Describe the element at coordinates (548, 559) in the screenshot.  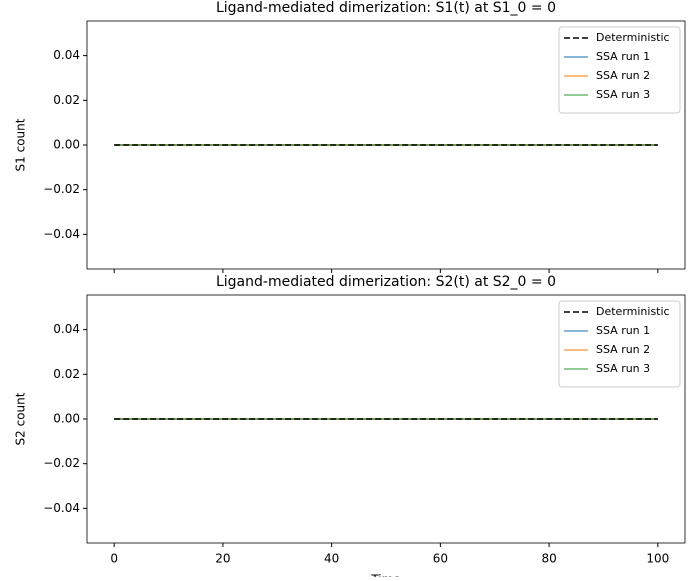
I see `x-tick-label: 80` at that location.